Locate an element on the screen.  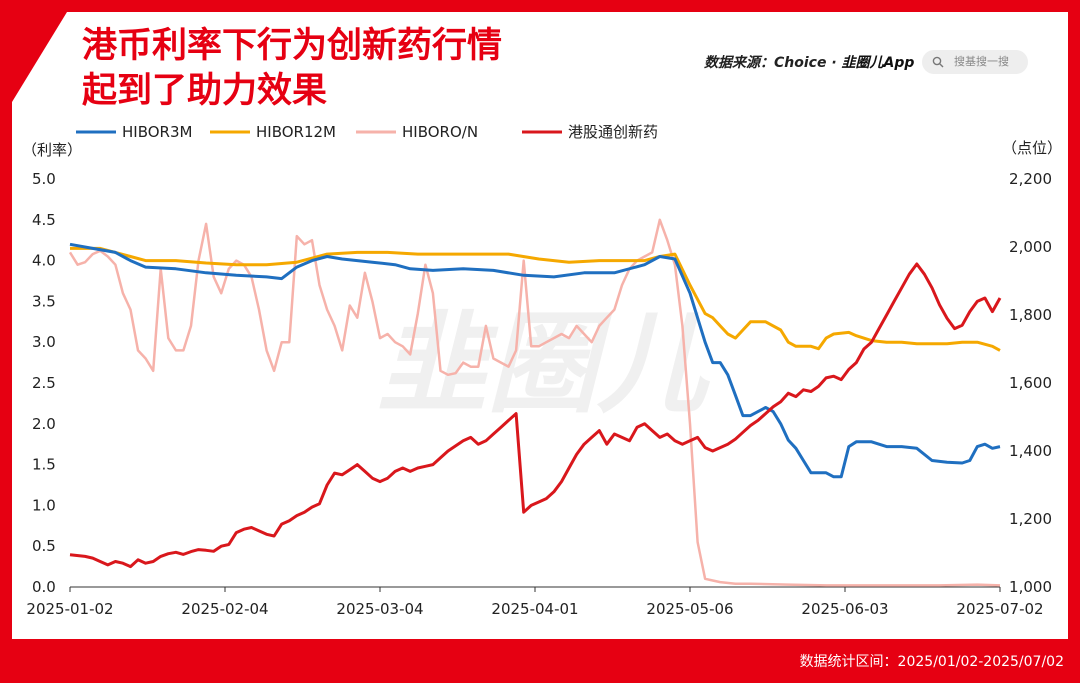
left-tick-label: 3.0 is located at coordinates (44, 342).